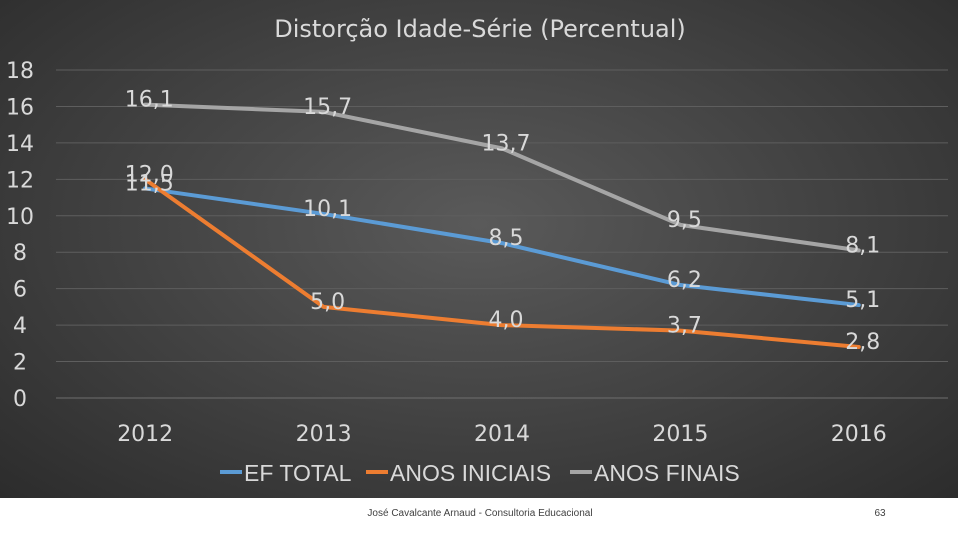 The image size is (960, 540). Describe the element at coordinates (20, 235) in the screenshot. I see `y-axis: 0 2 4 6 8 10 12 14 16 18` at that location.